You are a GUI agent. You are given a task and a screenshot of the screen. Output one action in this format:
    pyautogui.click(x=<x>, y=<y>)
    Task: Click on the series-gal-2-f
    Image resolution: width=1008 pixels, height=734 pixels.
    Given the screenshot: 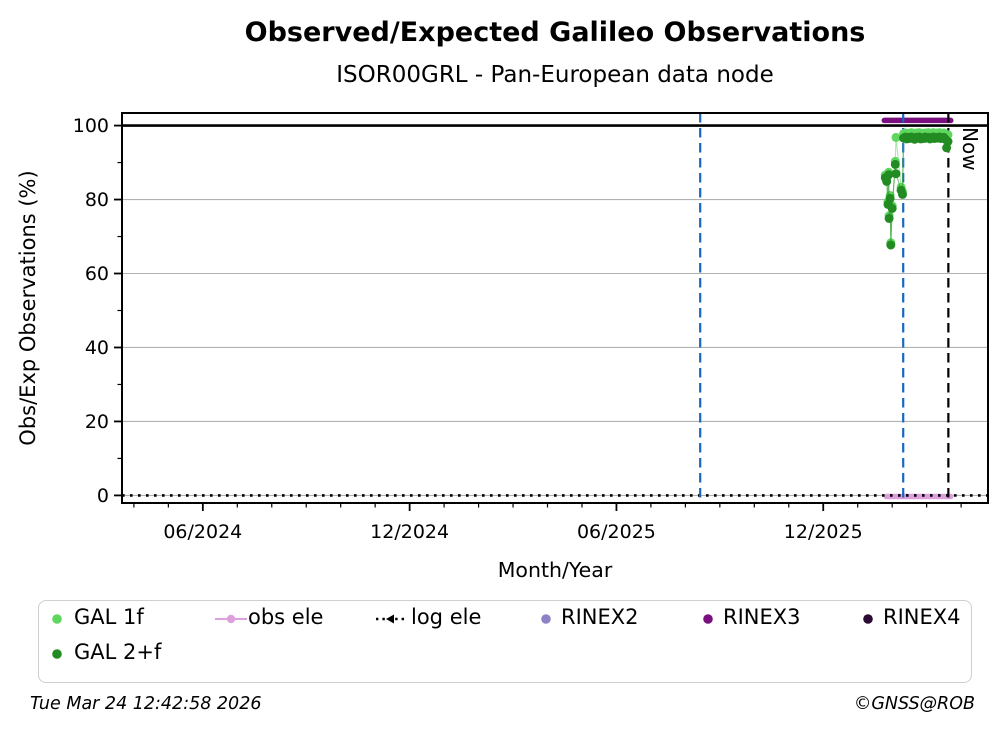 What is the action you would take?
    pyautogui.click(x=916, y=191)
    